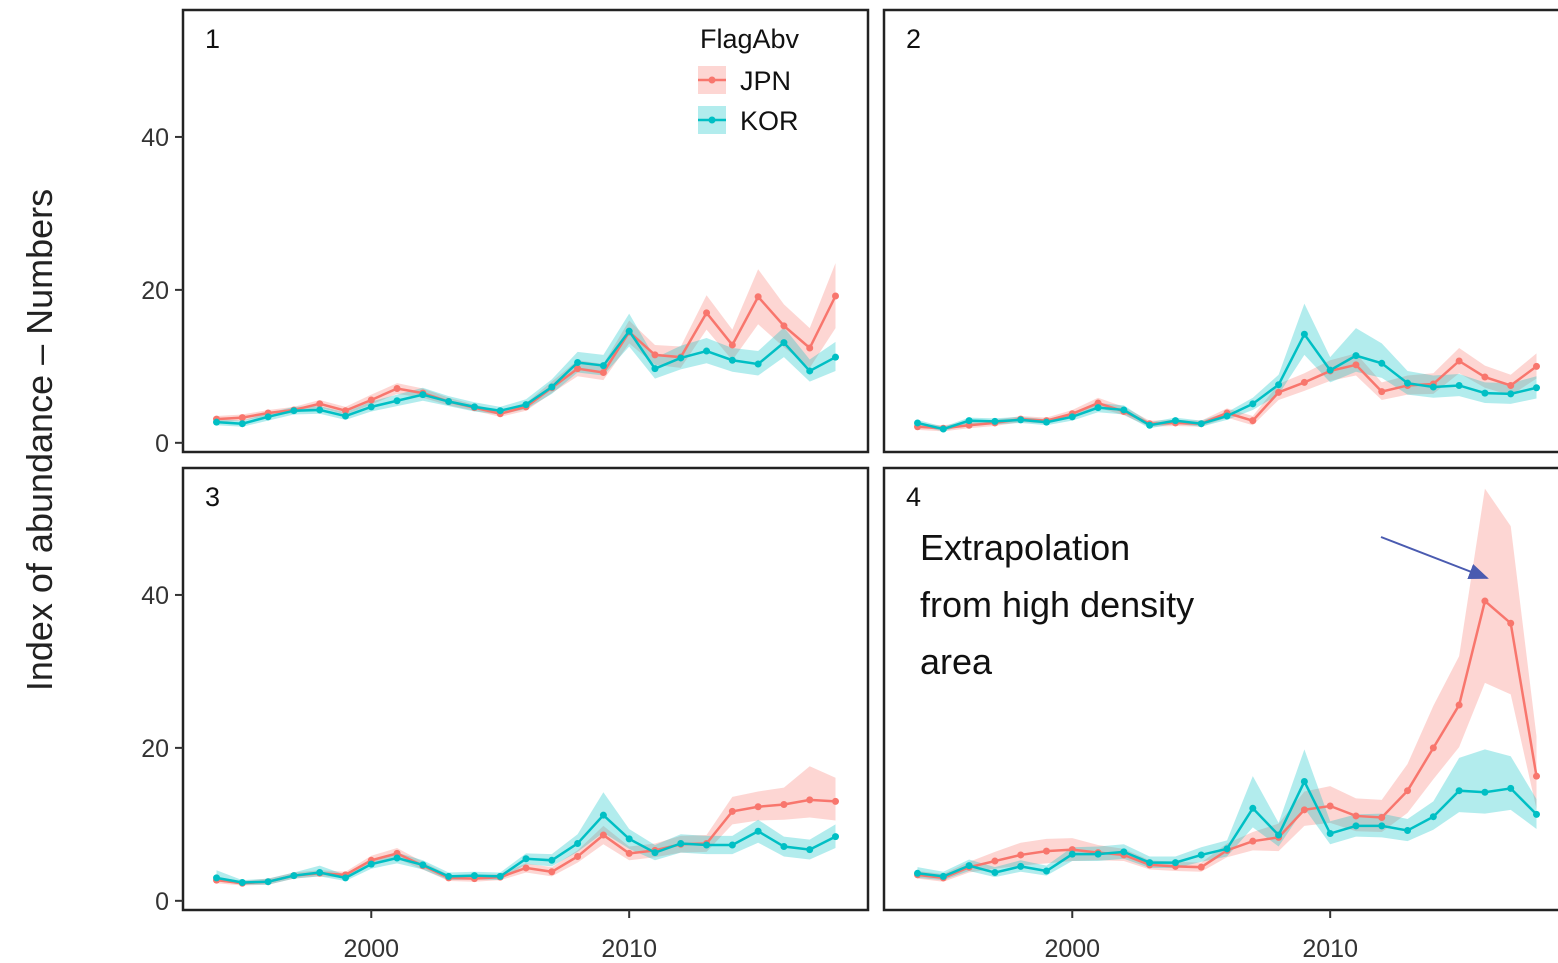 This screenshot has height=963, width=1558. I want to click on legend-dot, so click(712, 120).